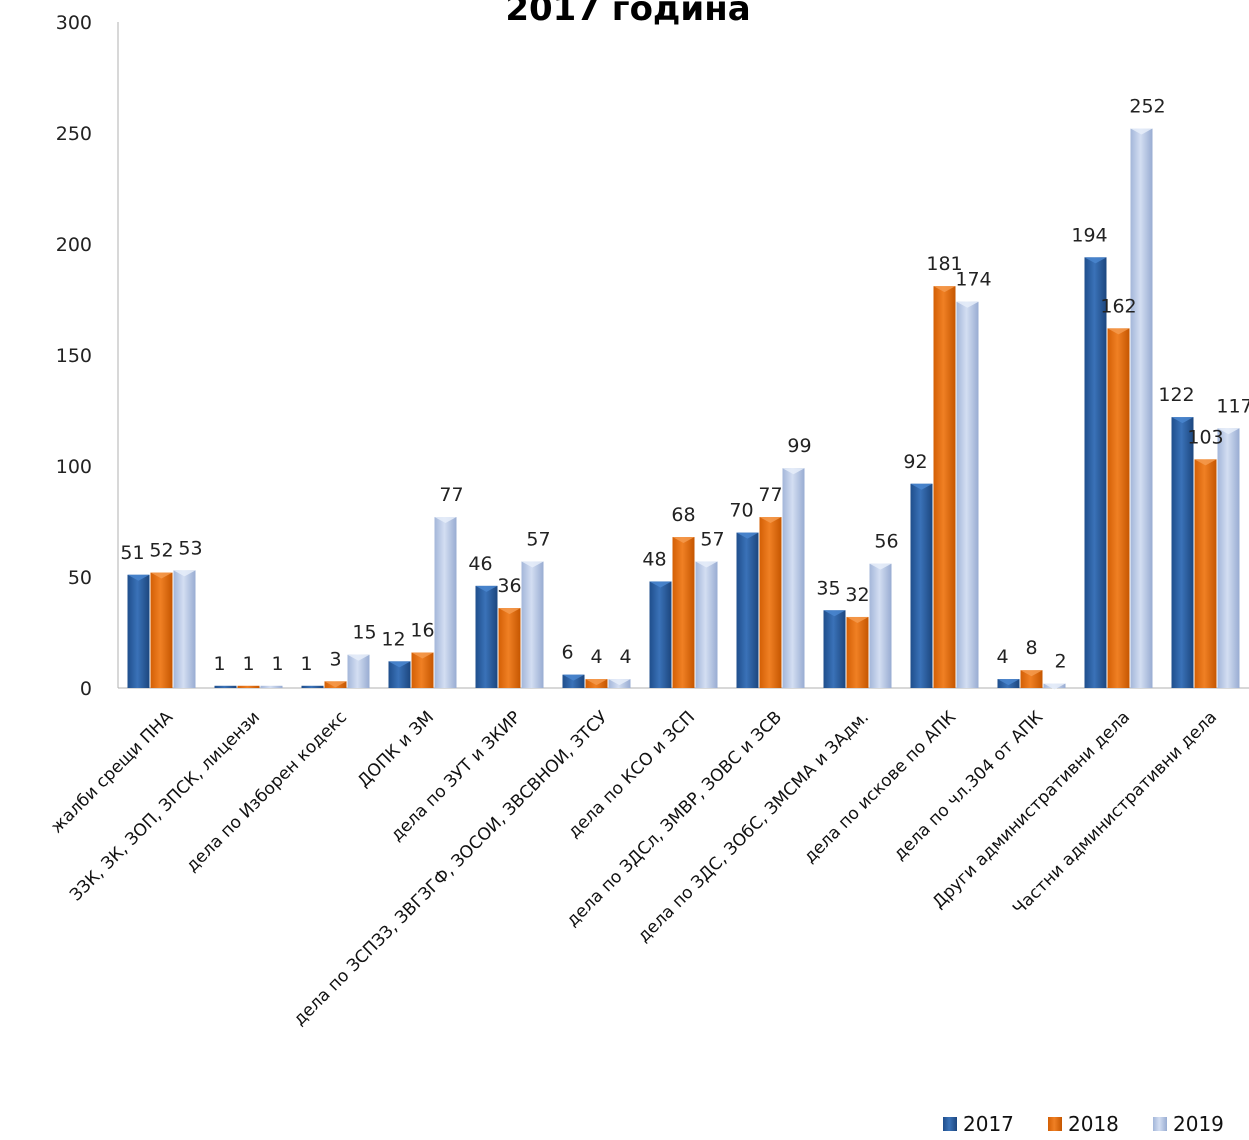 This screenshot has width=1249, height=1140. Describe the element at coordinates (1055, 1124) in the screenshot. I see `legend-swatch-2018` at that location.